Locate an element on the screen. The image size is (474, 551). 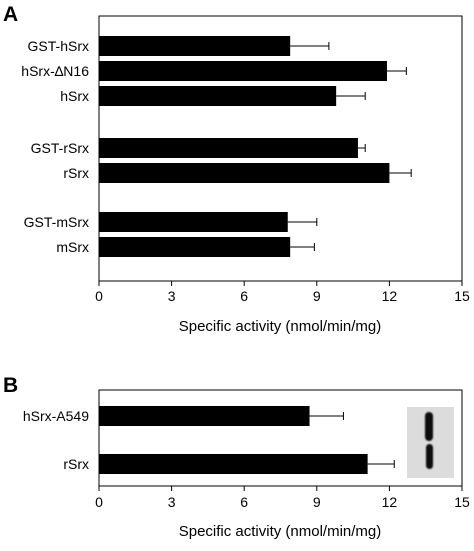
panel-a-x-ticks: 0 3 6 9 12 15 is located at coordinates (282, 292).